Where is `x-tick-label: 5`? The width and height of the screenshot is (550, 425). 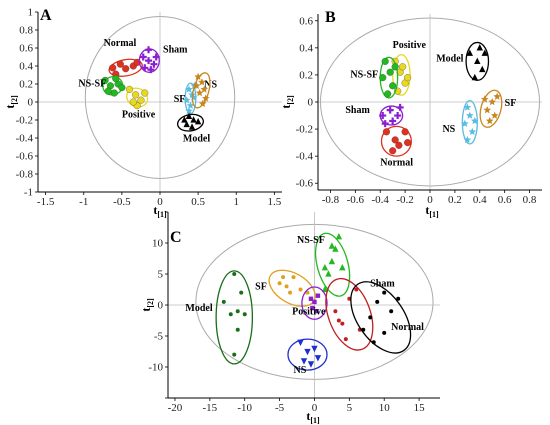
x-tick-label: 5 is located at coordinates (350, 408).